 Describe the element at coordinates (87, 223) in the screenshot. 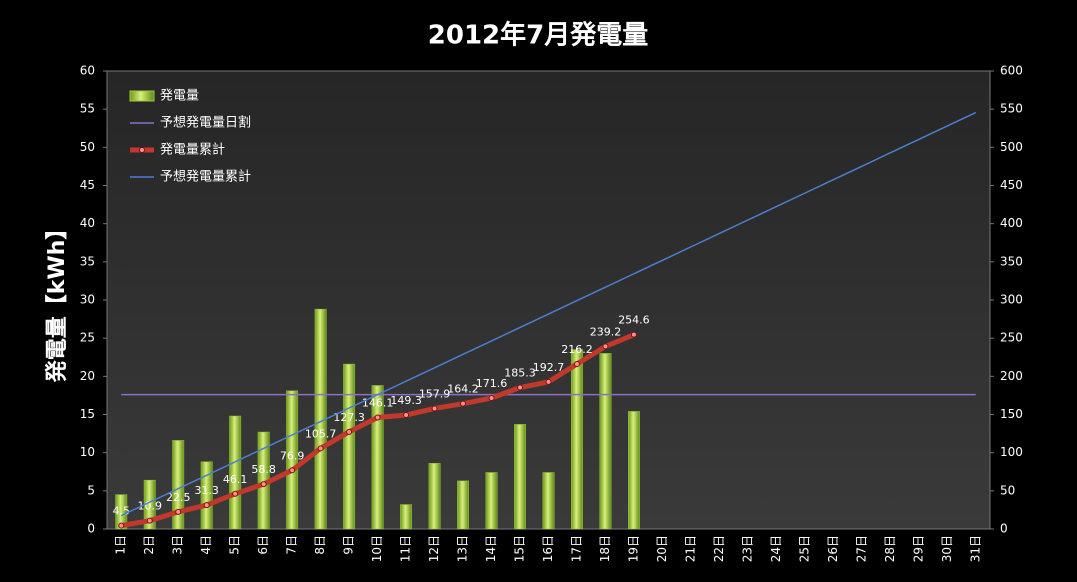

I see `y-tick-label: 40` at that location.